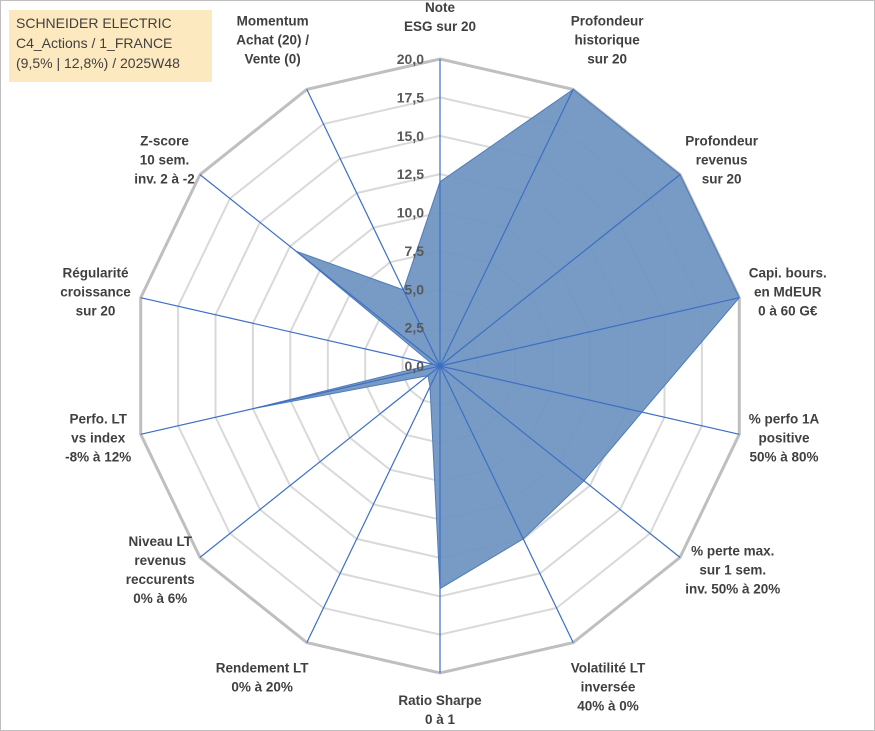 The width and height of the screenshot is (875, 731). I want to click on axis-label-10: Perfo. LT vs index -8% à 12%, so click(98, 438).